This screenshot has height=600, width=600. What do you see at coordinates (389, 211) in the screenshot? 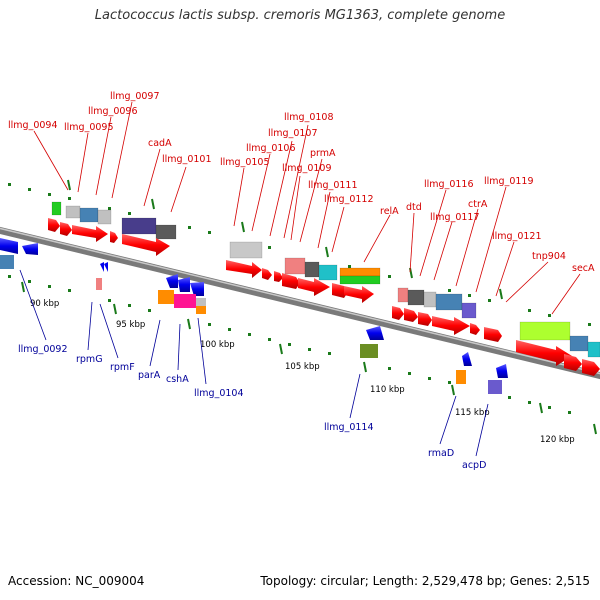
I see `gene-label: relA` at bounding box center [389, 211].